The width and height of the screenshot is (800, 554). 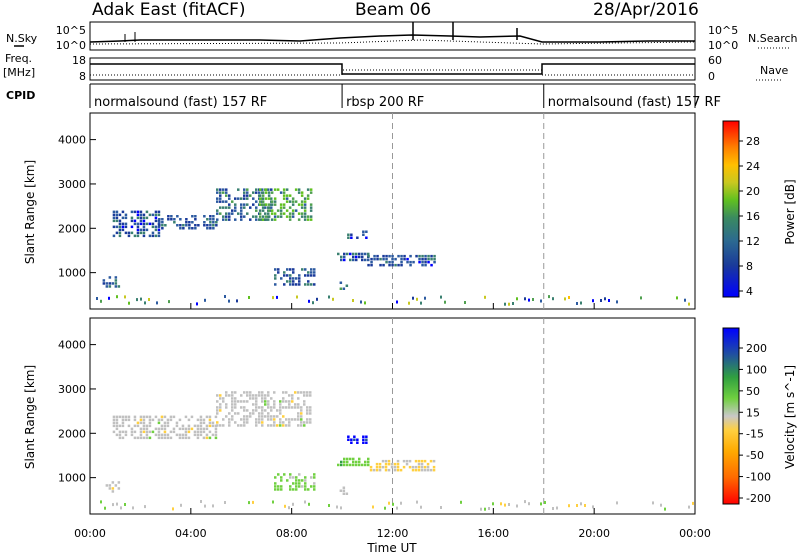 What do you see at coordinates (392, 38) in the screenshot?
I see `noise-sky-trace` at bounding box center [392, 38].